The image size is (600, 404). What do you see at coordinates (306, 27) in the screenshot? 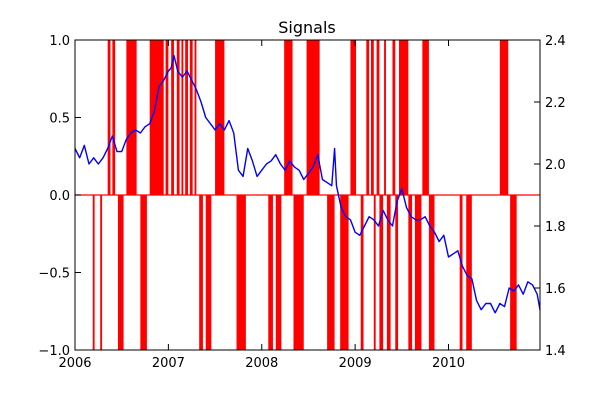
I see `chart-title: Signals` at bounding box center [306, 27].